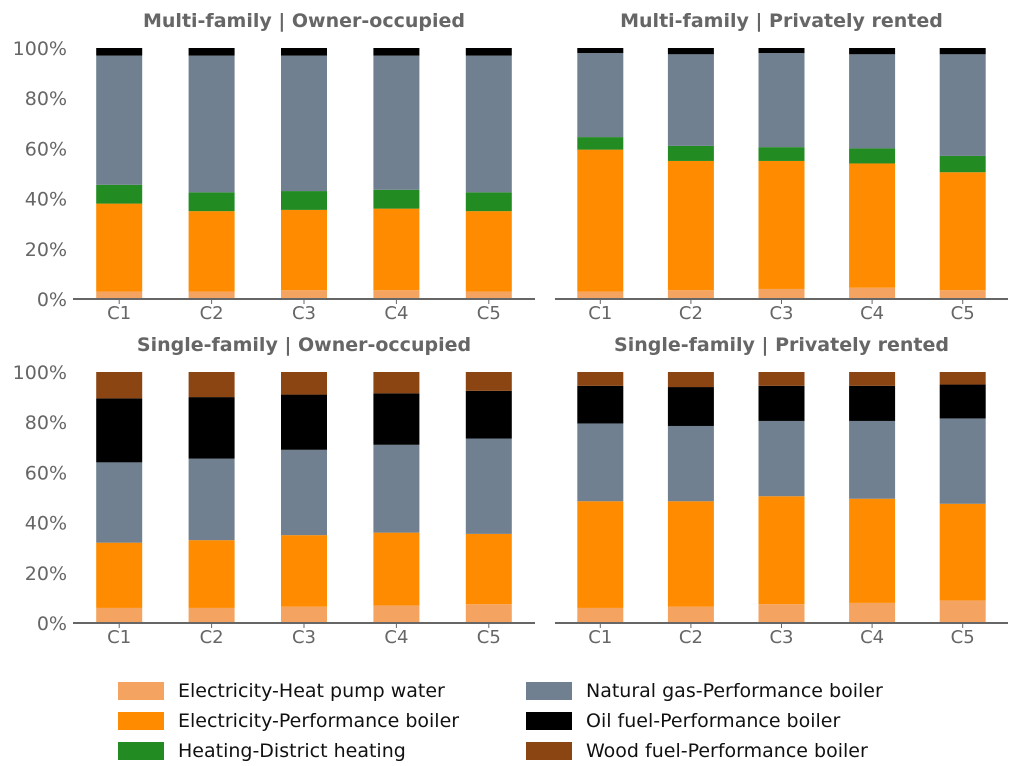 The height and width of the screenshot is (766, 1009). I want to click on legend-item-elec-boiler: Electricity-Performance boiler, so click(288, 721).